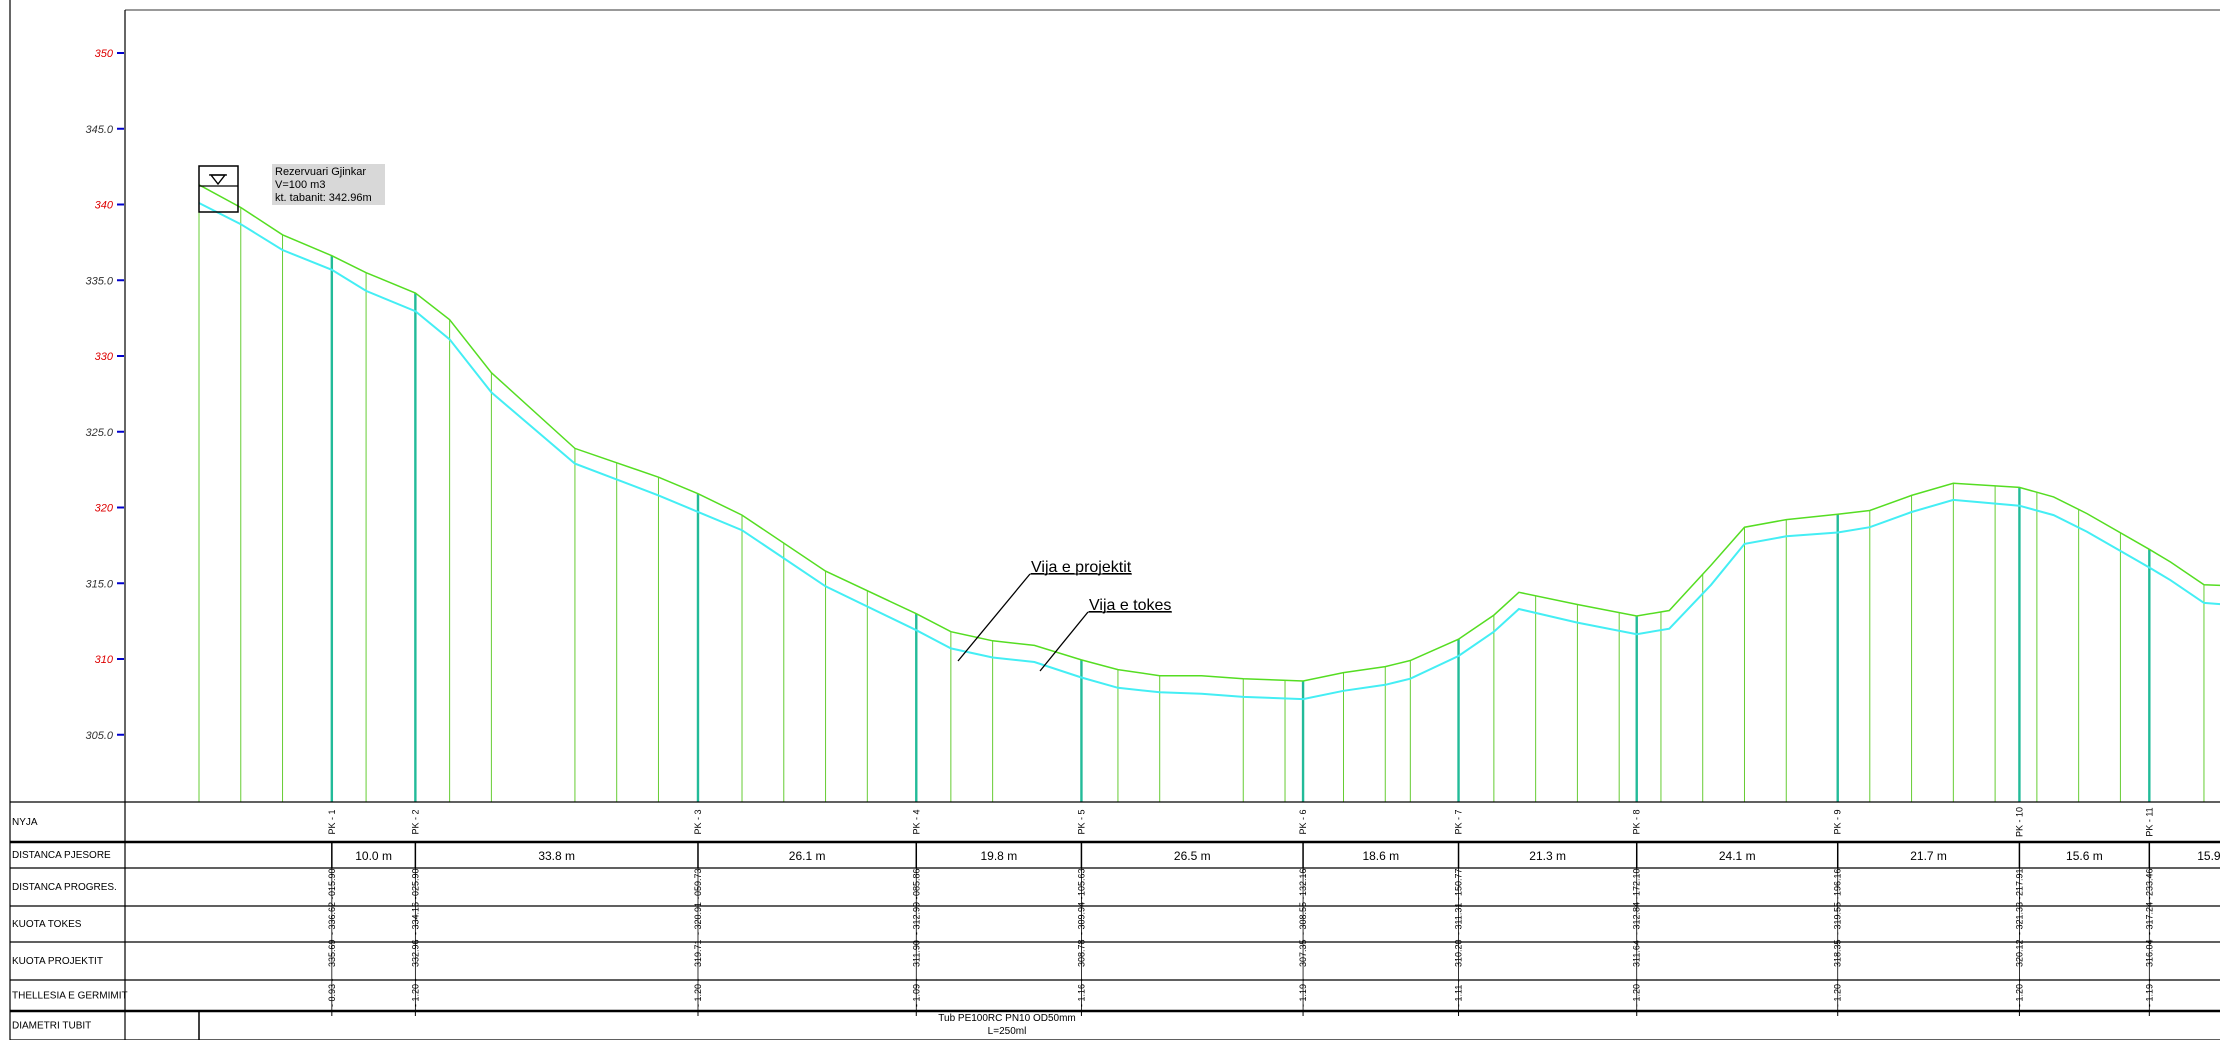  I want to click on chainage-value: 196.16, so click(1838, 882).